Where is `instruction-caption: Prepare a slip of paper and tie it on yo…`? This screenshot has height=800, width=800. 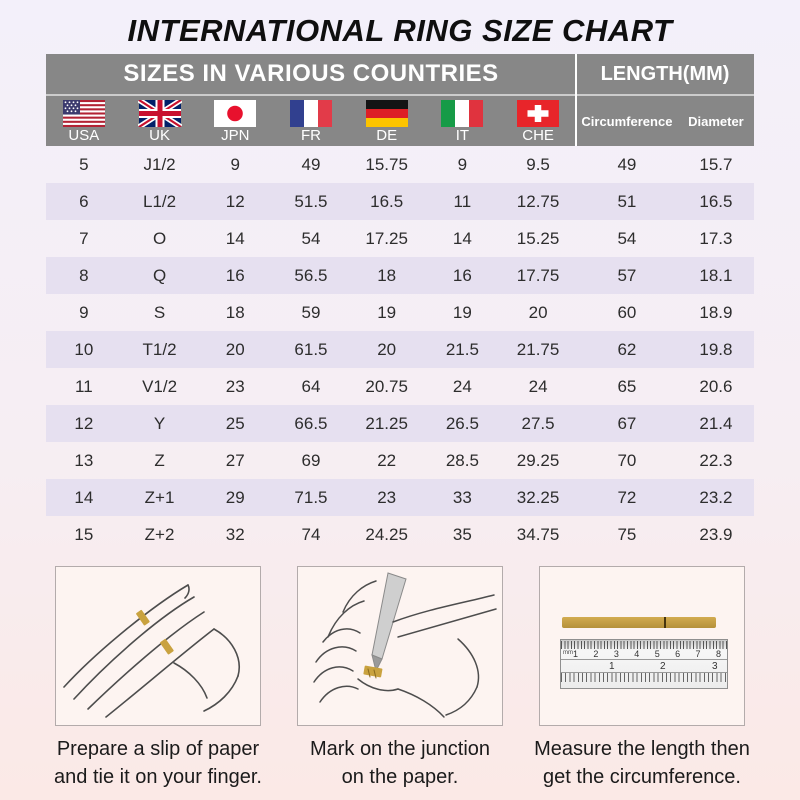 instruction-caption: Prepare a slip of paper and tie it on yo… is located at coordinates (158, 763).